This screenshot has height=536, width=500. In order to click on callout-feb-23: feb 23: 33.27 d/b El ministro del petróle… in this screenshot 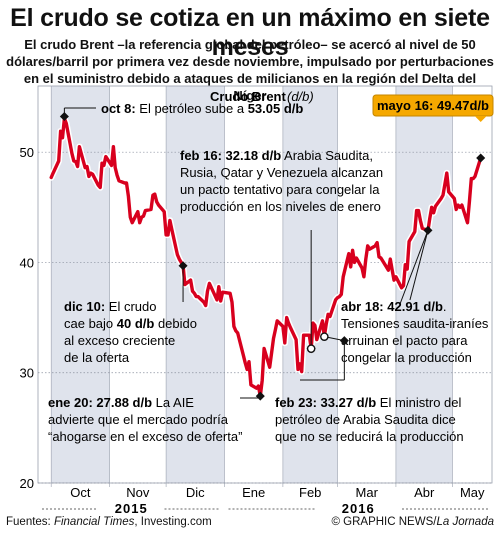, I will do `click(369, 419)`.